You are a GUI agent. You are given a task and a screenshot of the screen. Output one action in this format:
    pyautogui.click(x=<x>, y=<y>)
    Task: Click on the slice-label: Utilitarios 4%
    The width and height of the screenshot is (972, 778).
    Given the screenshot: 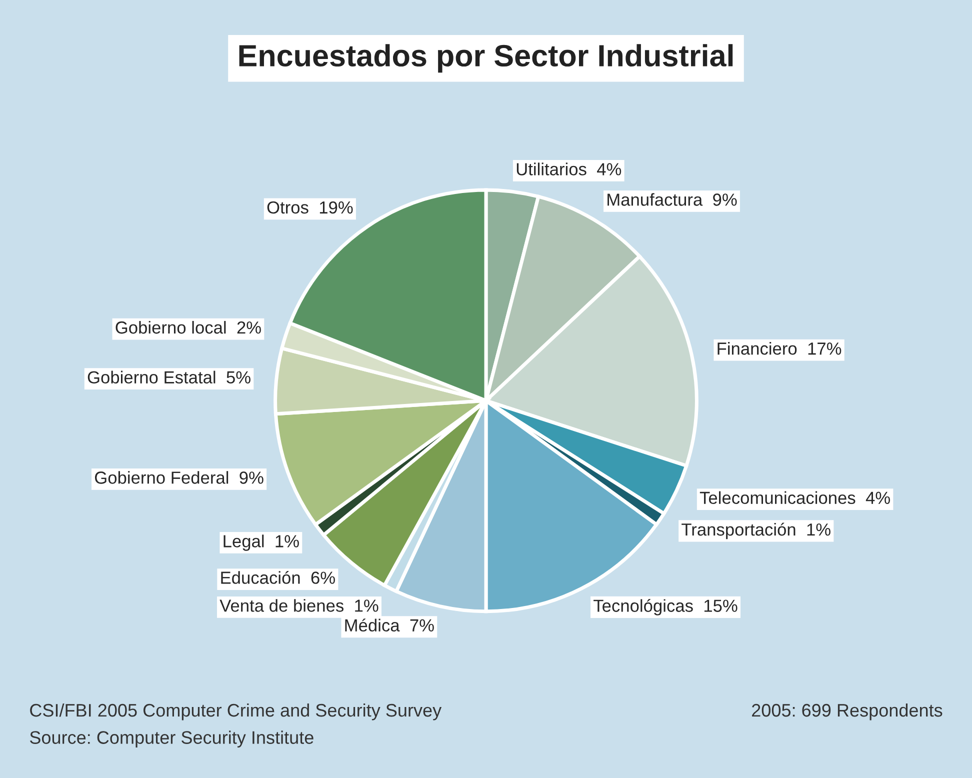 What is the action you would take?
    pyautogui.click(x=569, y=169)
    